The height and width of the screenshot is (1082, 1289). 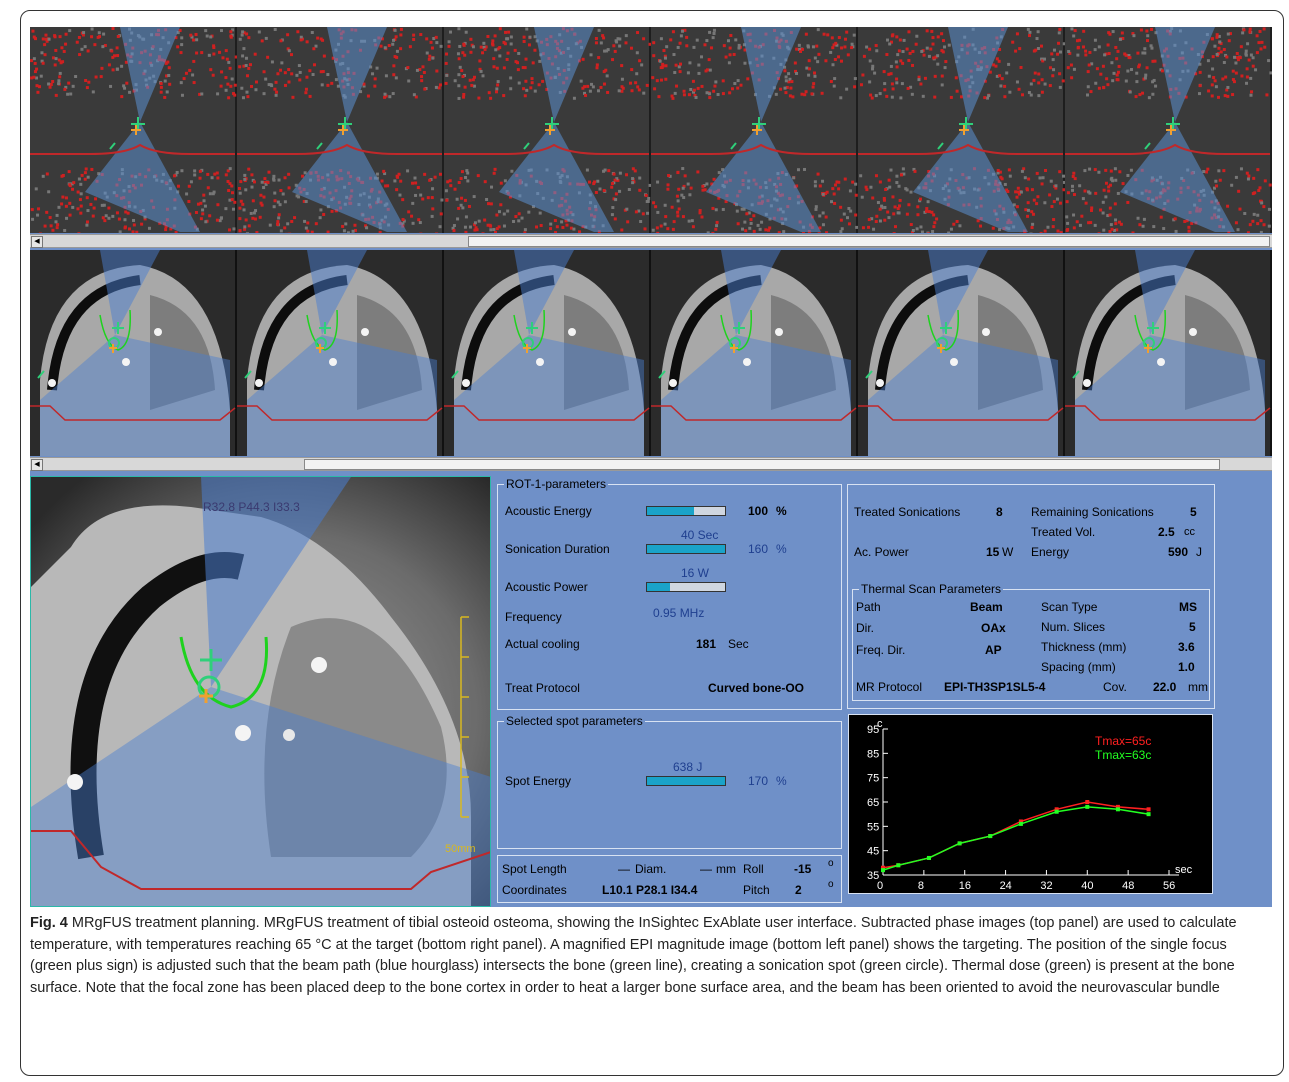 What do you see at coordinates (726, 869) in the screenshot?
I see `diam-unit: mm` at bounding box center [726, 869].